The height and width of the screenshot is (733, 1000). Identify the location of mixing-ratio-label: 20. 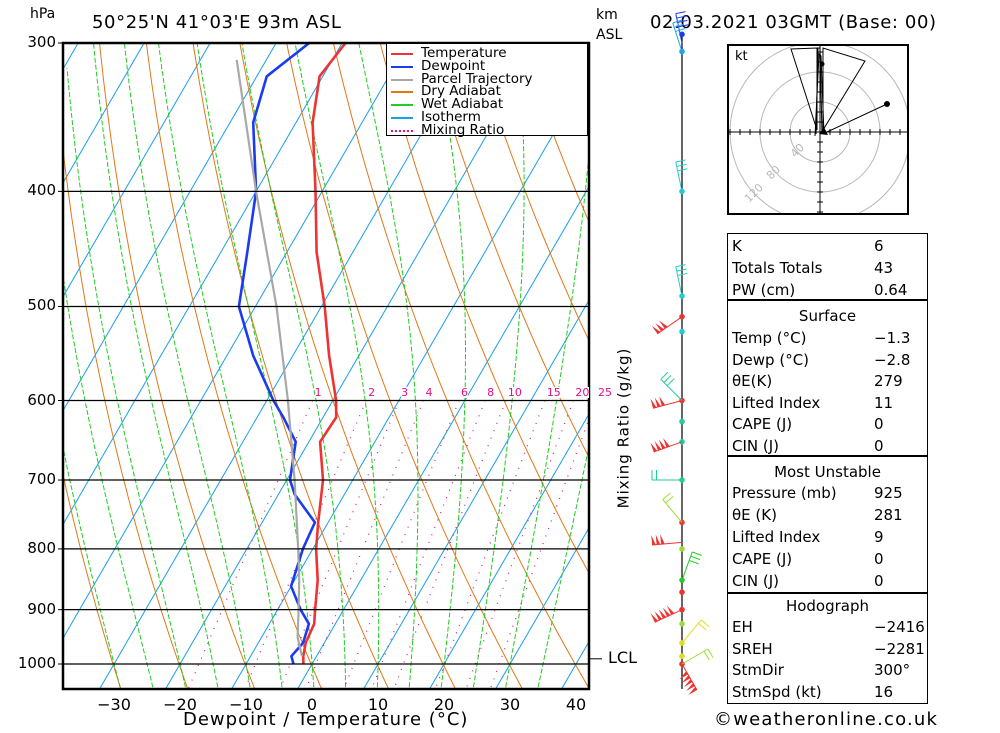
(582, 392).